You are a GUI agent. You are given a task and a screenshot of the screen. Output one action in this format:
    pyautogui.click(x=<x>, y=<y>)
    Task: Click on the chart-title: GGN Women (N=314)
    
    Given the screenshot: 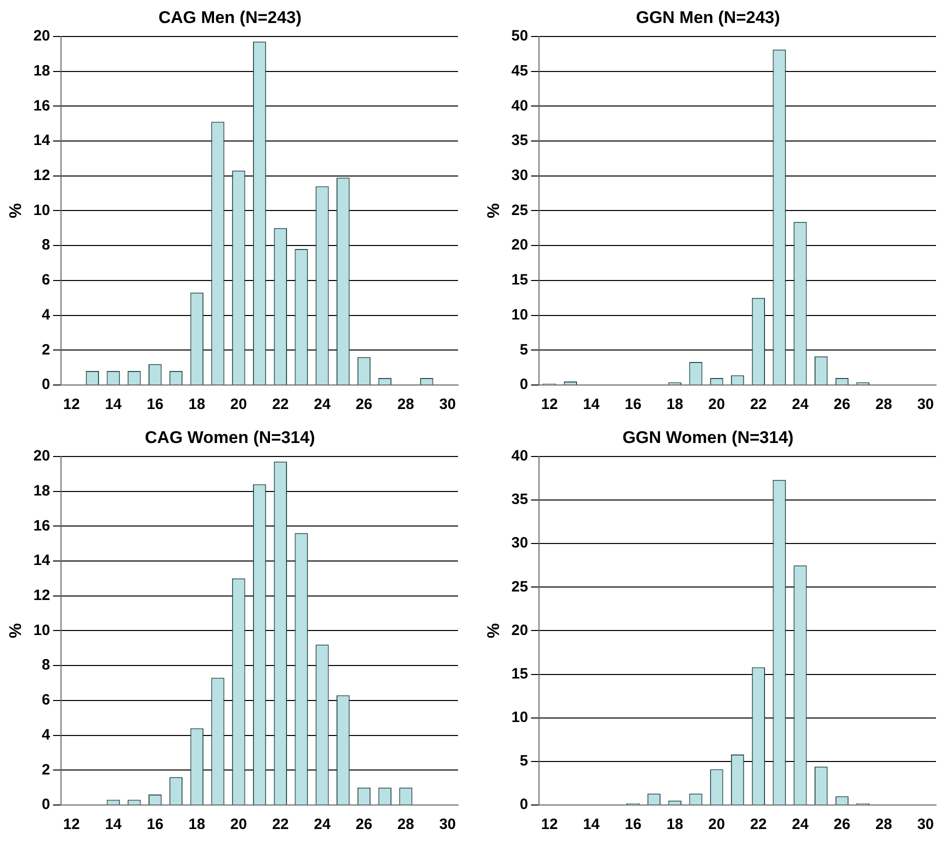 What is the action you would take?
    pyautogui.click(x=708, y=437)
    